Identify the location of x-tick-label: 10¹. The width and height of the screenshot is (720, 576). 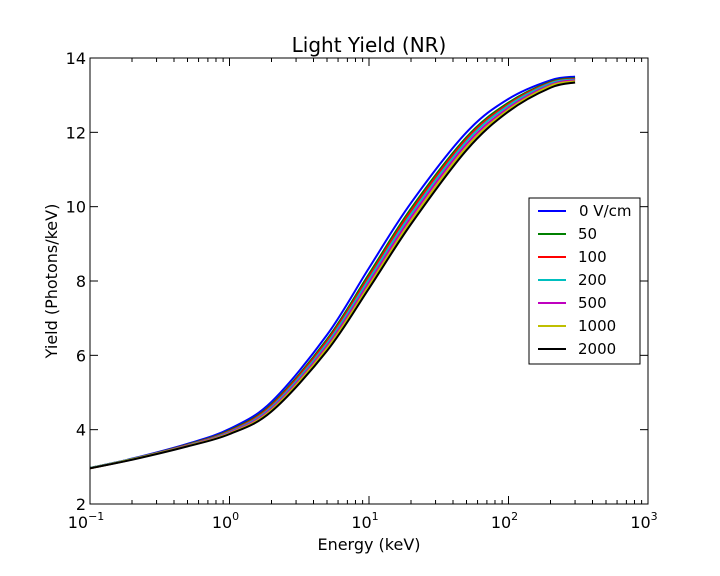
(364, 521).